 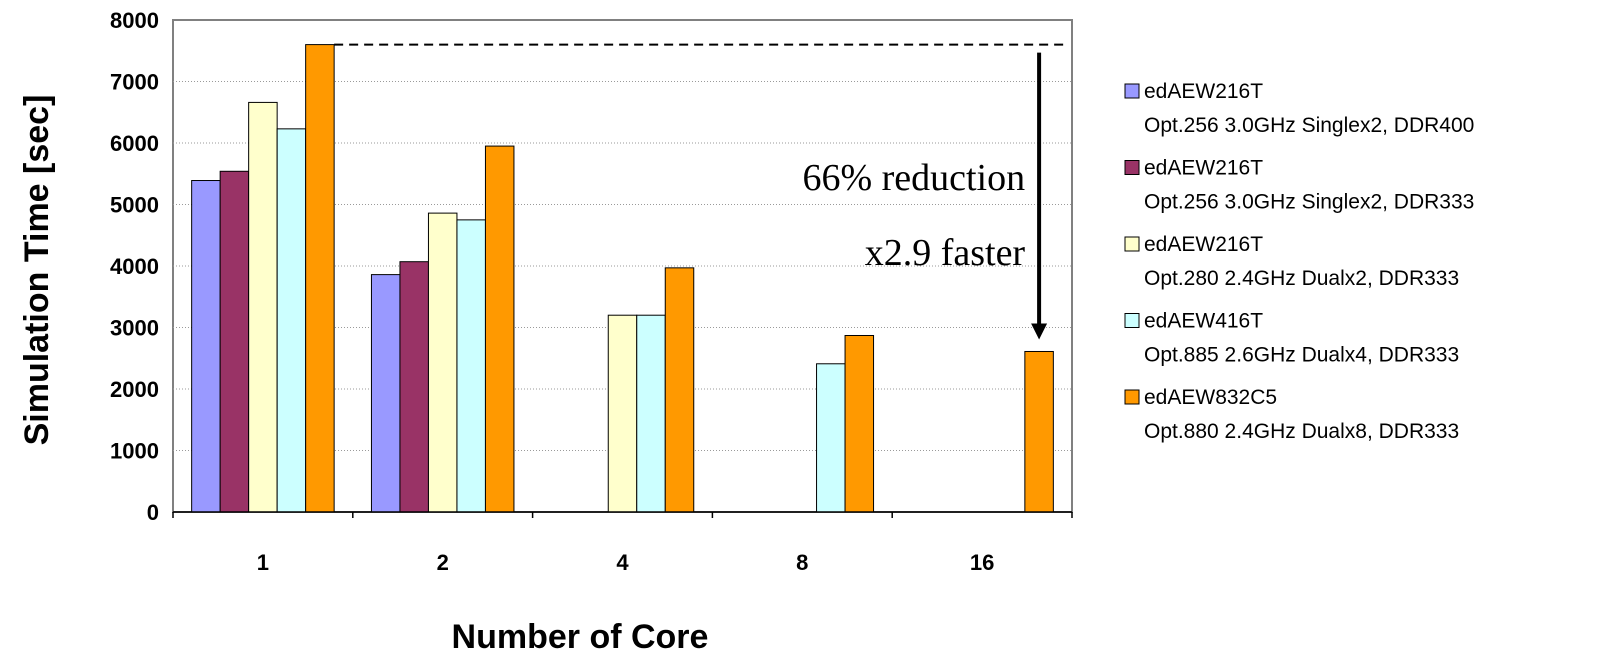 I want to click on x-axis-title: Number of Core, so click(x=580, y=637).